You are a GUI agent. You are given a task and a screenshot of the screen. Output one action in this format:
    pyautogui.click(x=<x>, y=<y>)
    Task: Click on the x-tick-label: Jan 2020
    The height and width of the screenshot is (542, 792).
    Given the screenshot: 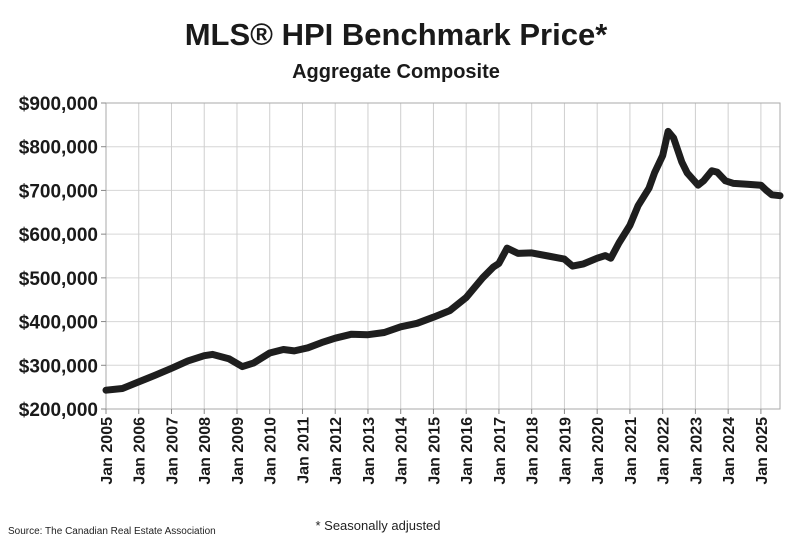 What is the action you would take?
    pyautogui.click(x=598, y=451)
    